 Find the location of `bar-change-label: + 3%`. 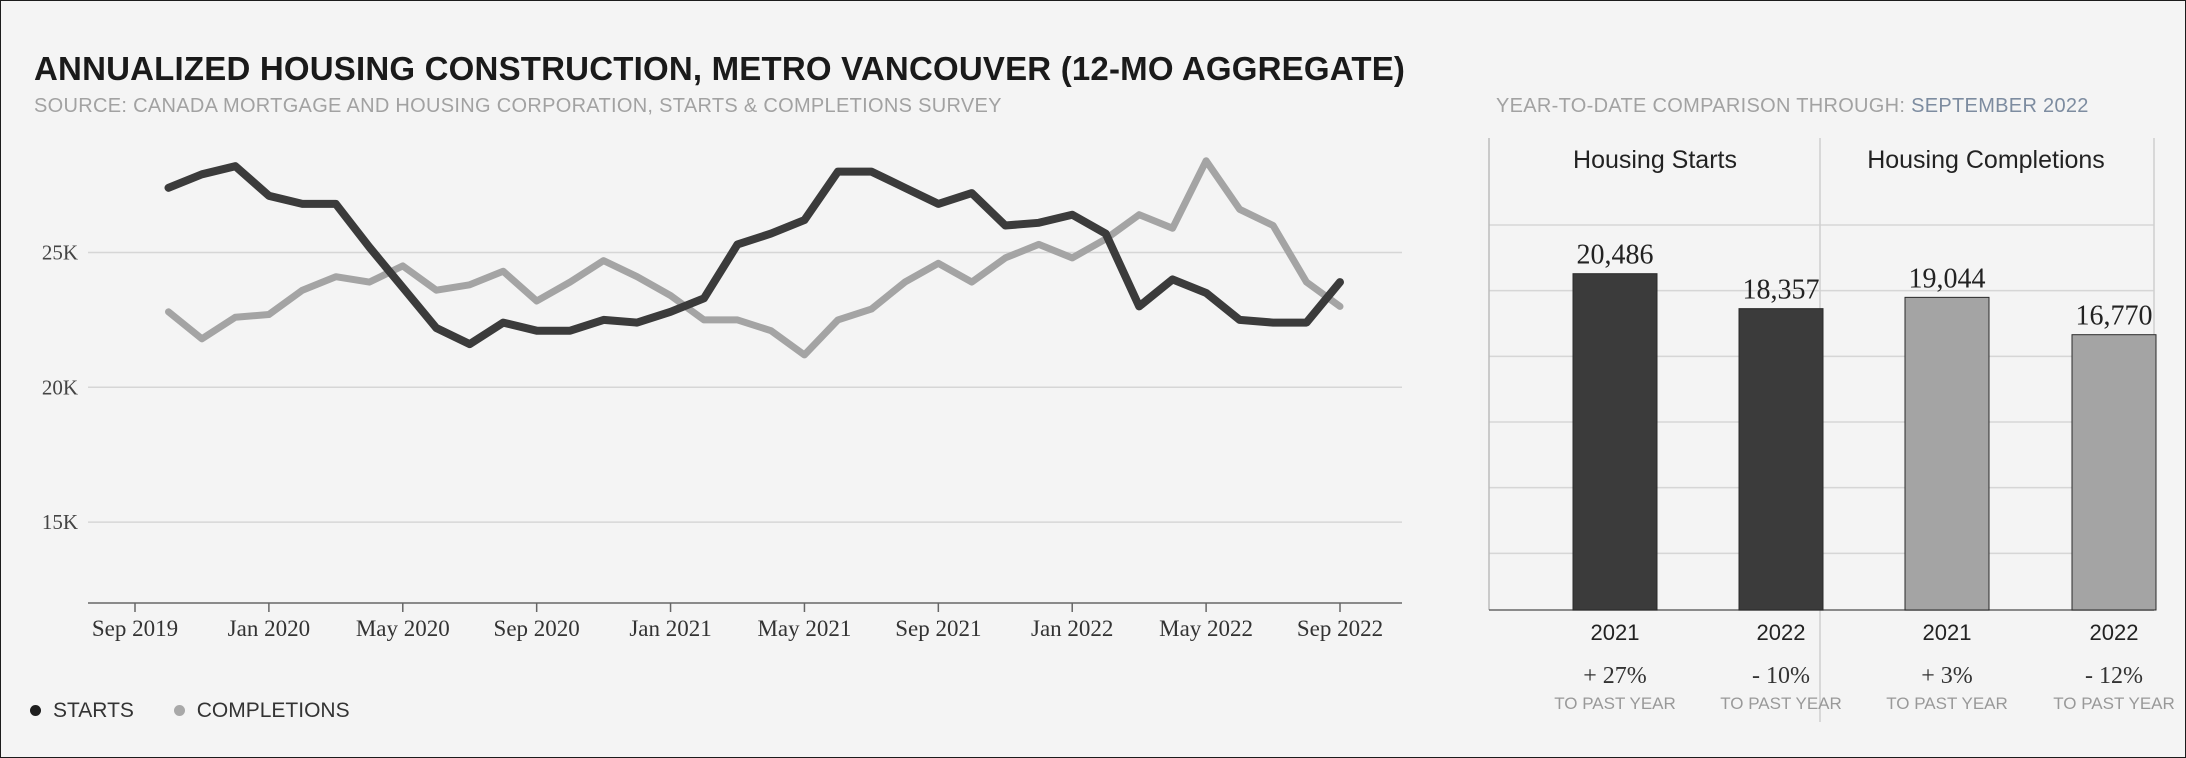

bar-change-label: + 3% is located at coordinates (1947, 676).